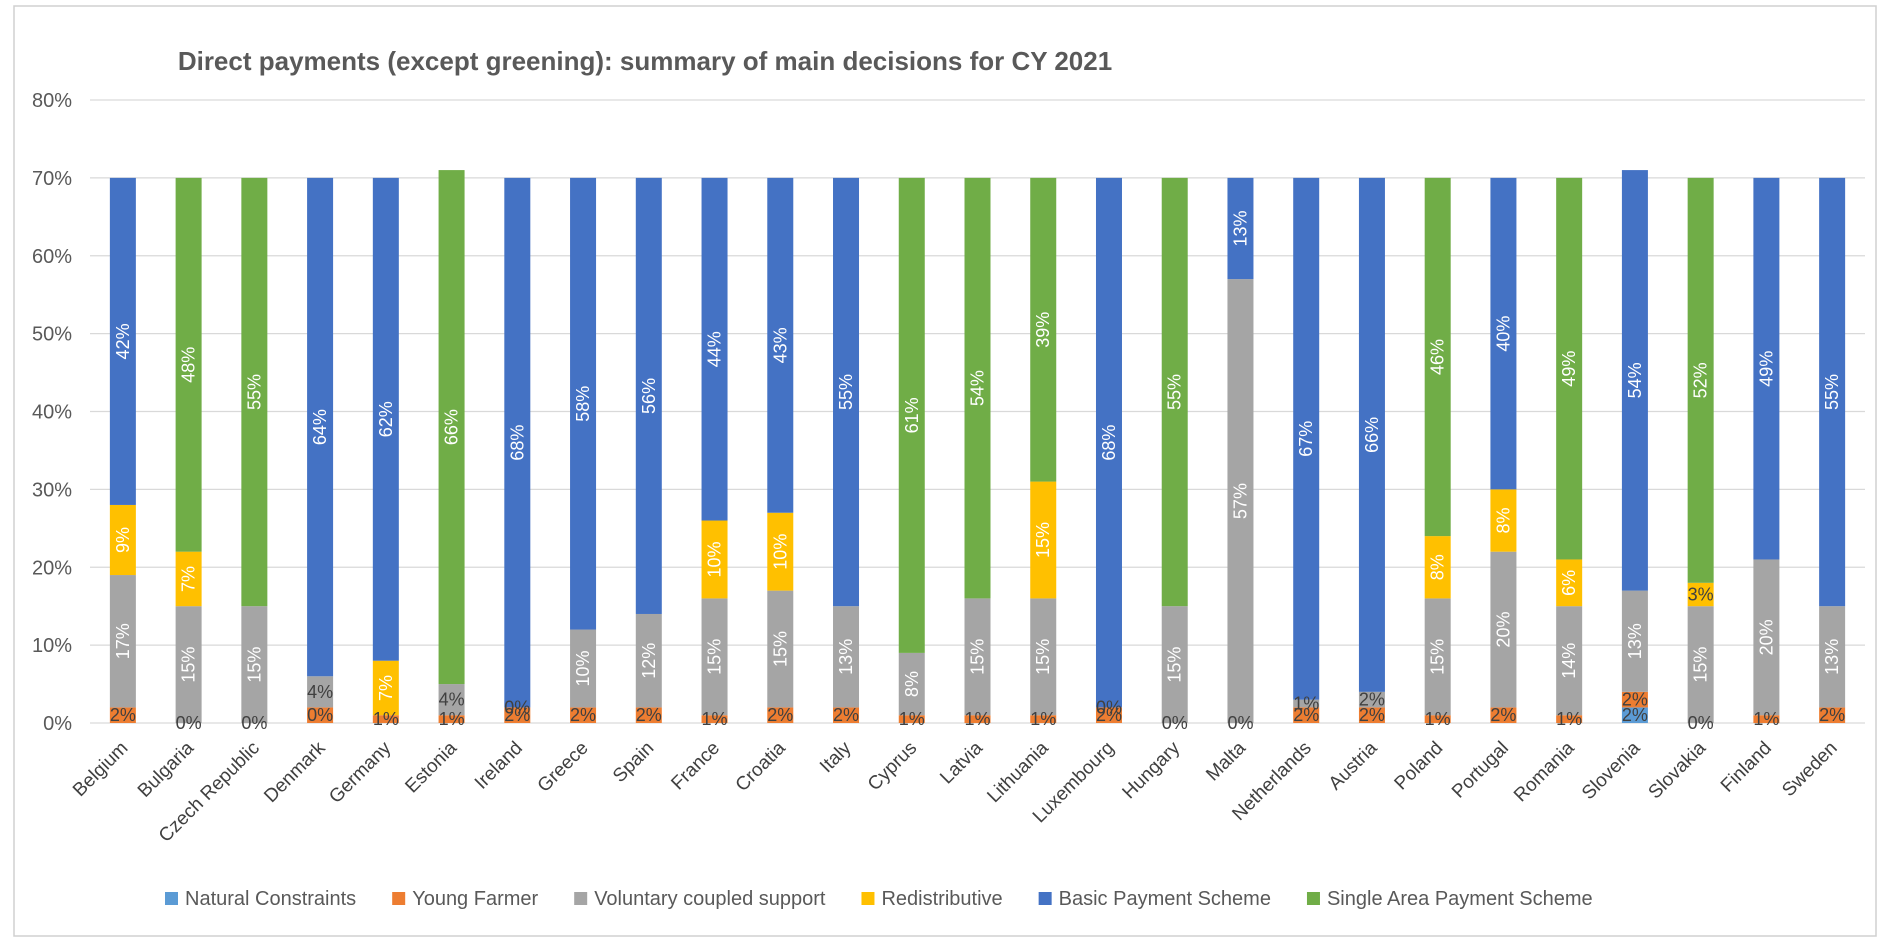 Image resolution: width=1881 pixels, height=942 pixels. I want to click on data-label: 54%, so click(978, 388).